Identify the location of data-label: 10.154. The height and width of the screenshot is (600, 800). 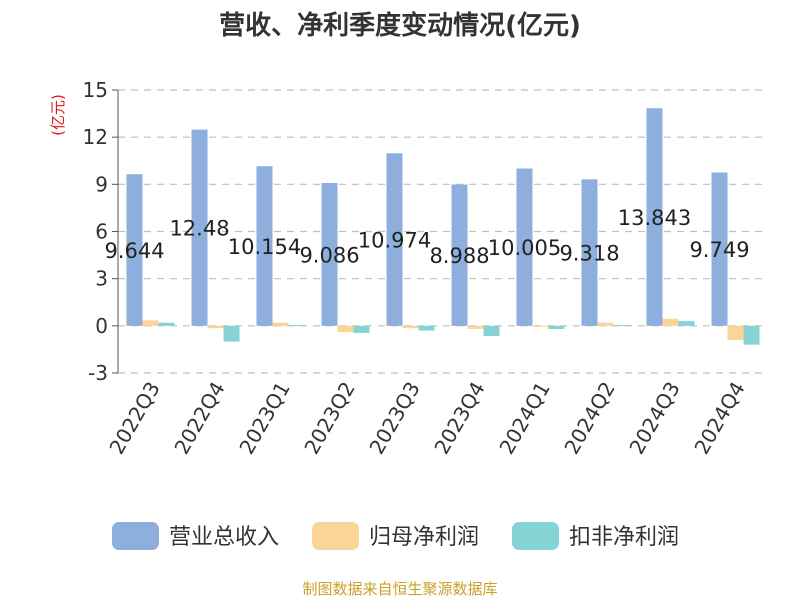
(264, 247).